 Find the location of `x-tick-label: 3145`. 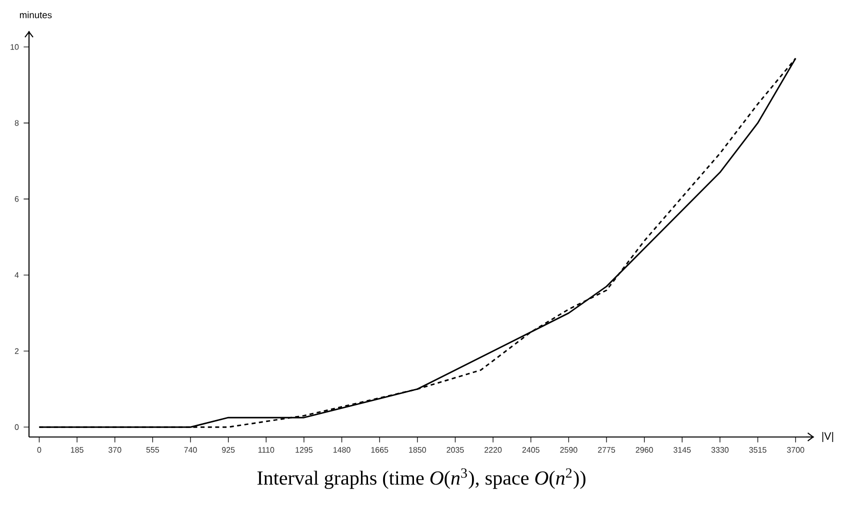

x-tick-label: 3145 is located at coordinates (682, 450).